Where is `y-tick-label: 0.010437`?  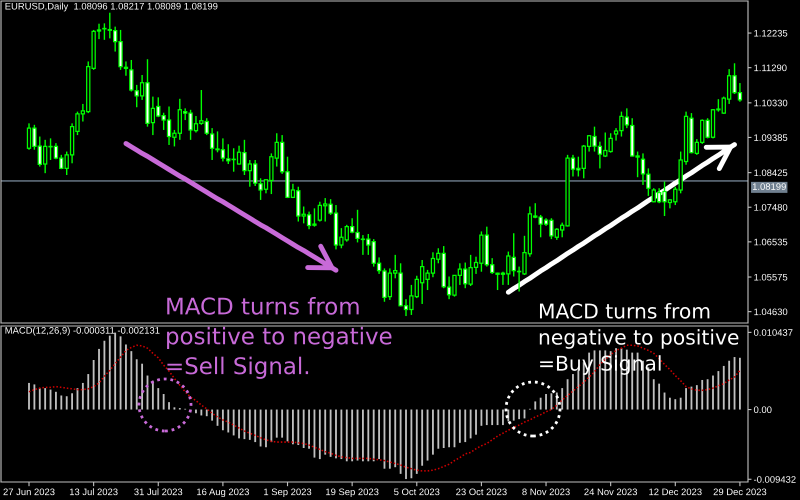
y-tick-label: 0.010437 is located at coordinates (773, 332).